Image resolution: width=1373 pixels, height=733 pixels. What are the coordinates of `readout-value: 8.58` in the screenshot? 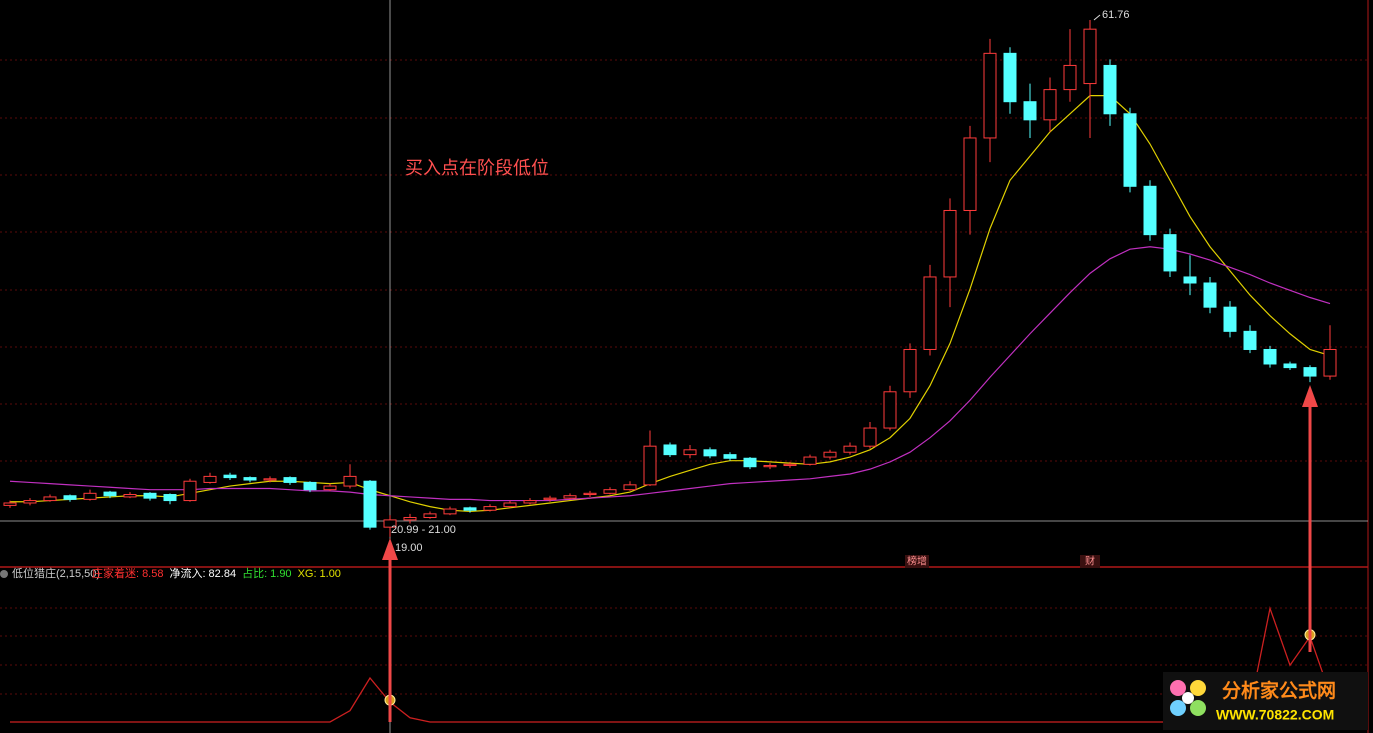 It's located at (152, 574).